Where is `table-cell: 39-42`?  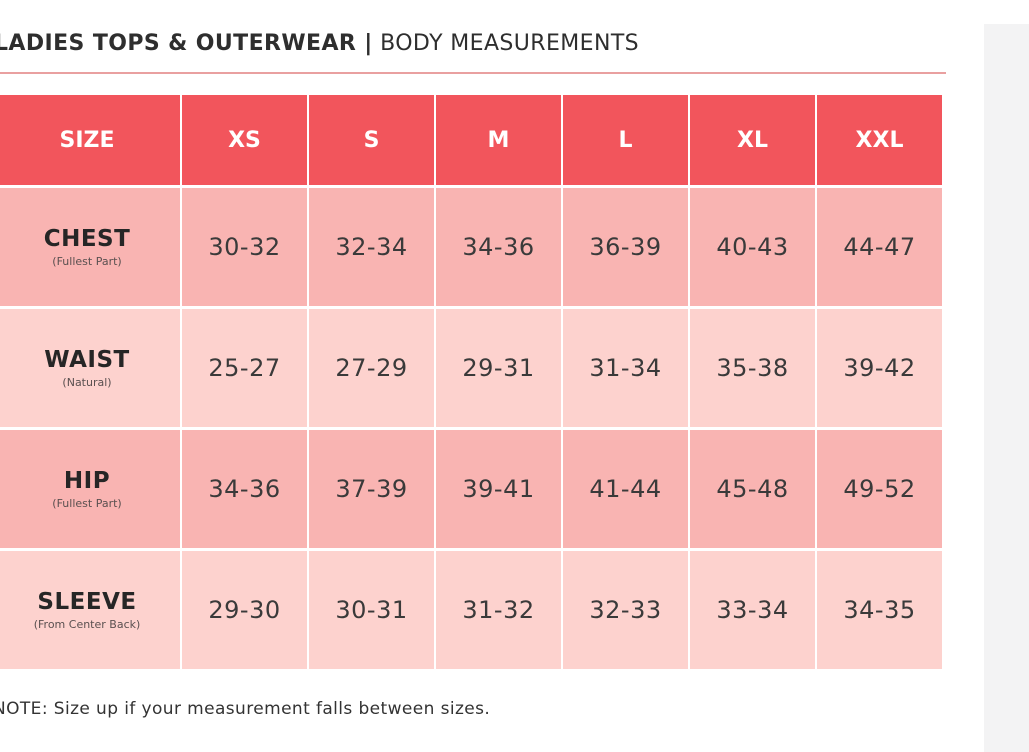
table-cell: 39-42 is located at coordinates (879, 368).